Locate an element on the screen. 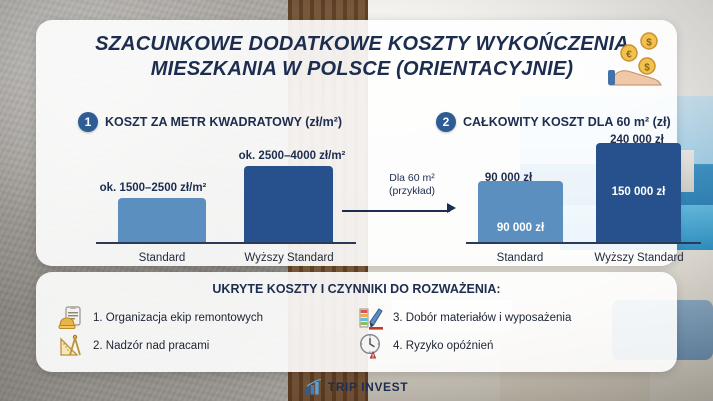 The image size is (713, 401). arrow-right-icon is located at coordinates (399, 208).